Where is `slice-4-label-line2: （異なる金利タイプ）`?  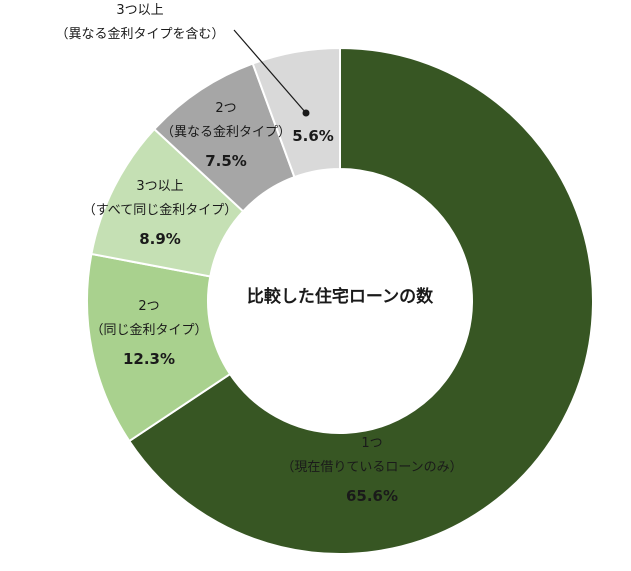 slice-4-label-line2: （異なる金利タイプ） is located at coordinates (226, 132).